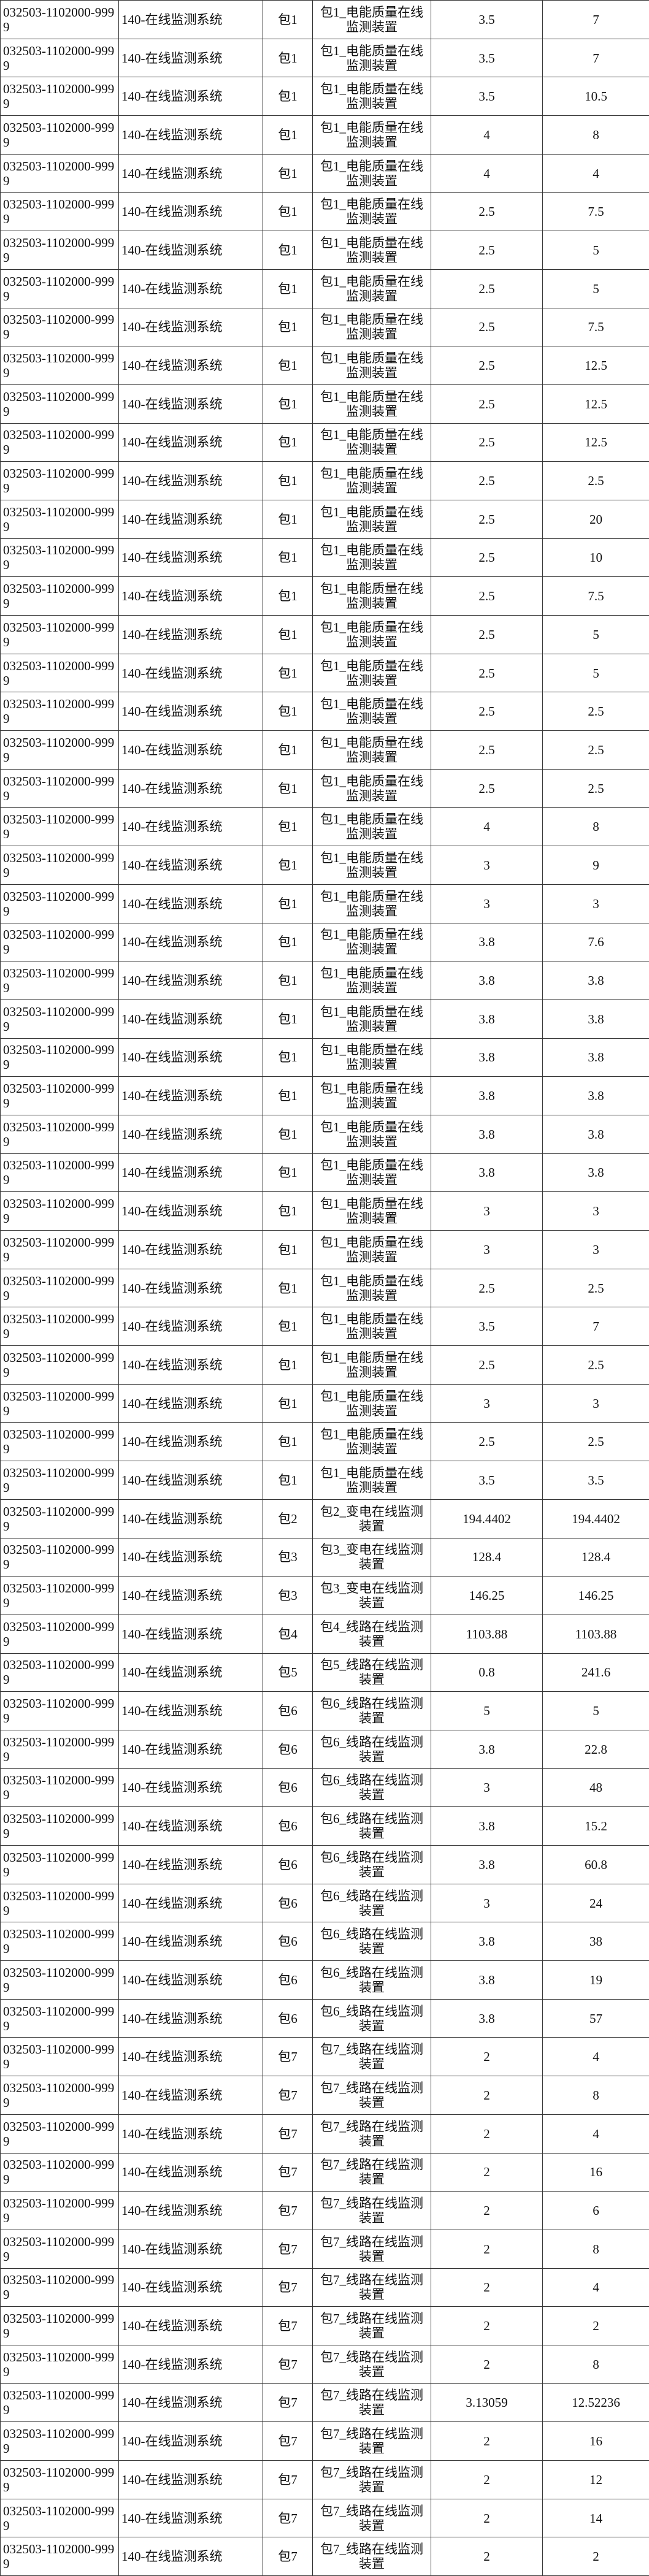 This screenshot has width=649, height=2576. I want to click on unit-price: 3.13059, so click(487, 2403).